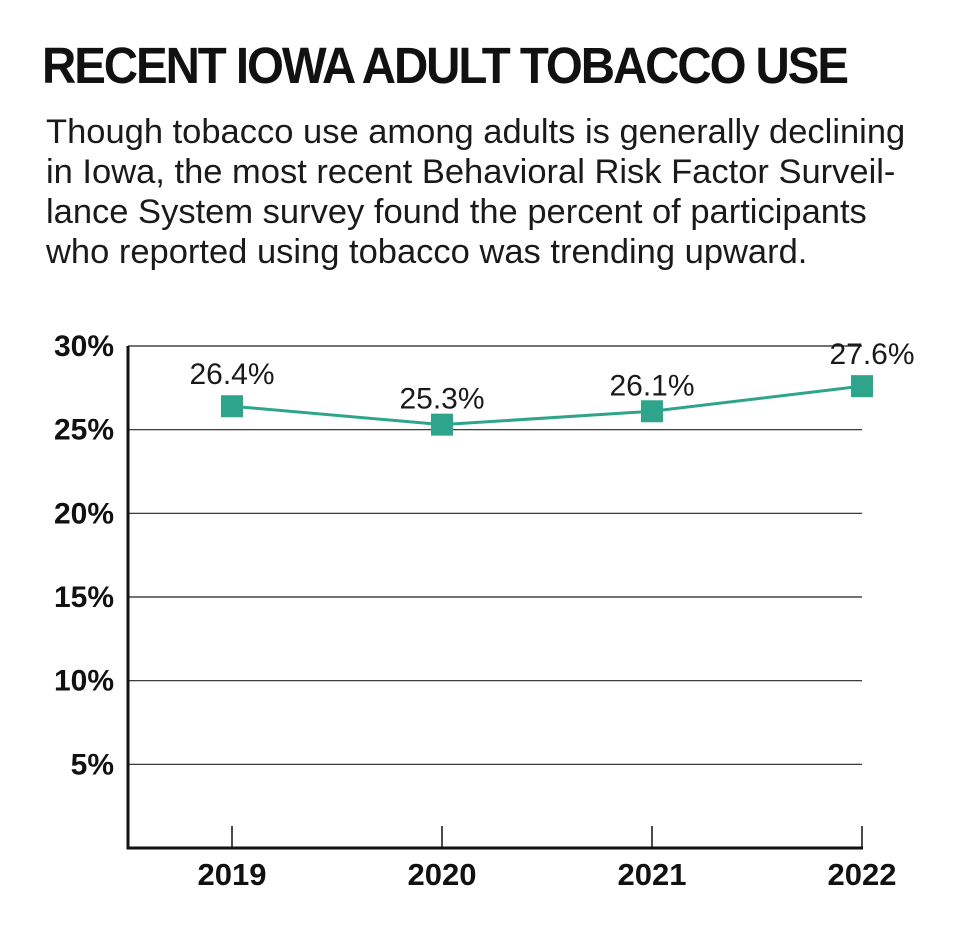  Describe the element at coordinates (84, 346) in the screenshot. I see `y-tick-label: 30%` at that location.